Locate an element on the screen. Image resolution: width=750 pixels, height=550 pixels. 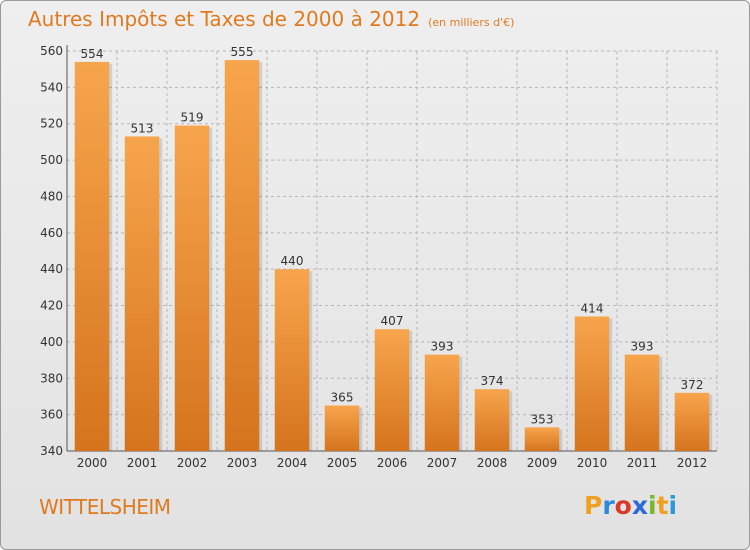
bar-value-label: 407 is located at coordinates (392, 321).